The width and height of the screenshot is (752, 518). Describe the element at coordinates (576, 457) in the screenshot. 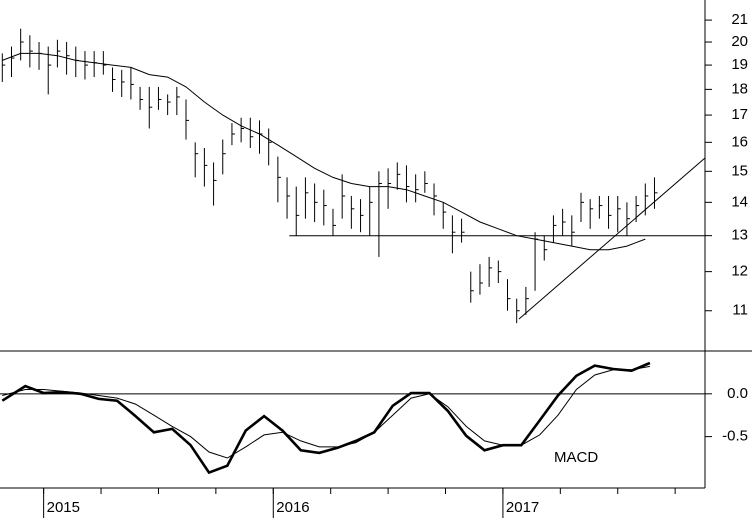

I see `annotation: MACD` at that location.